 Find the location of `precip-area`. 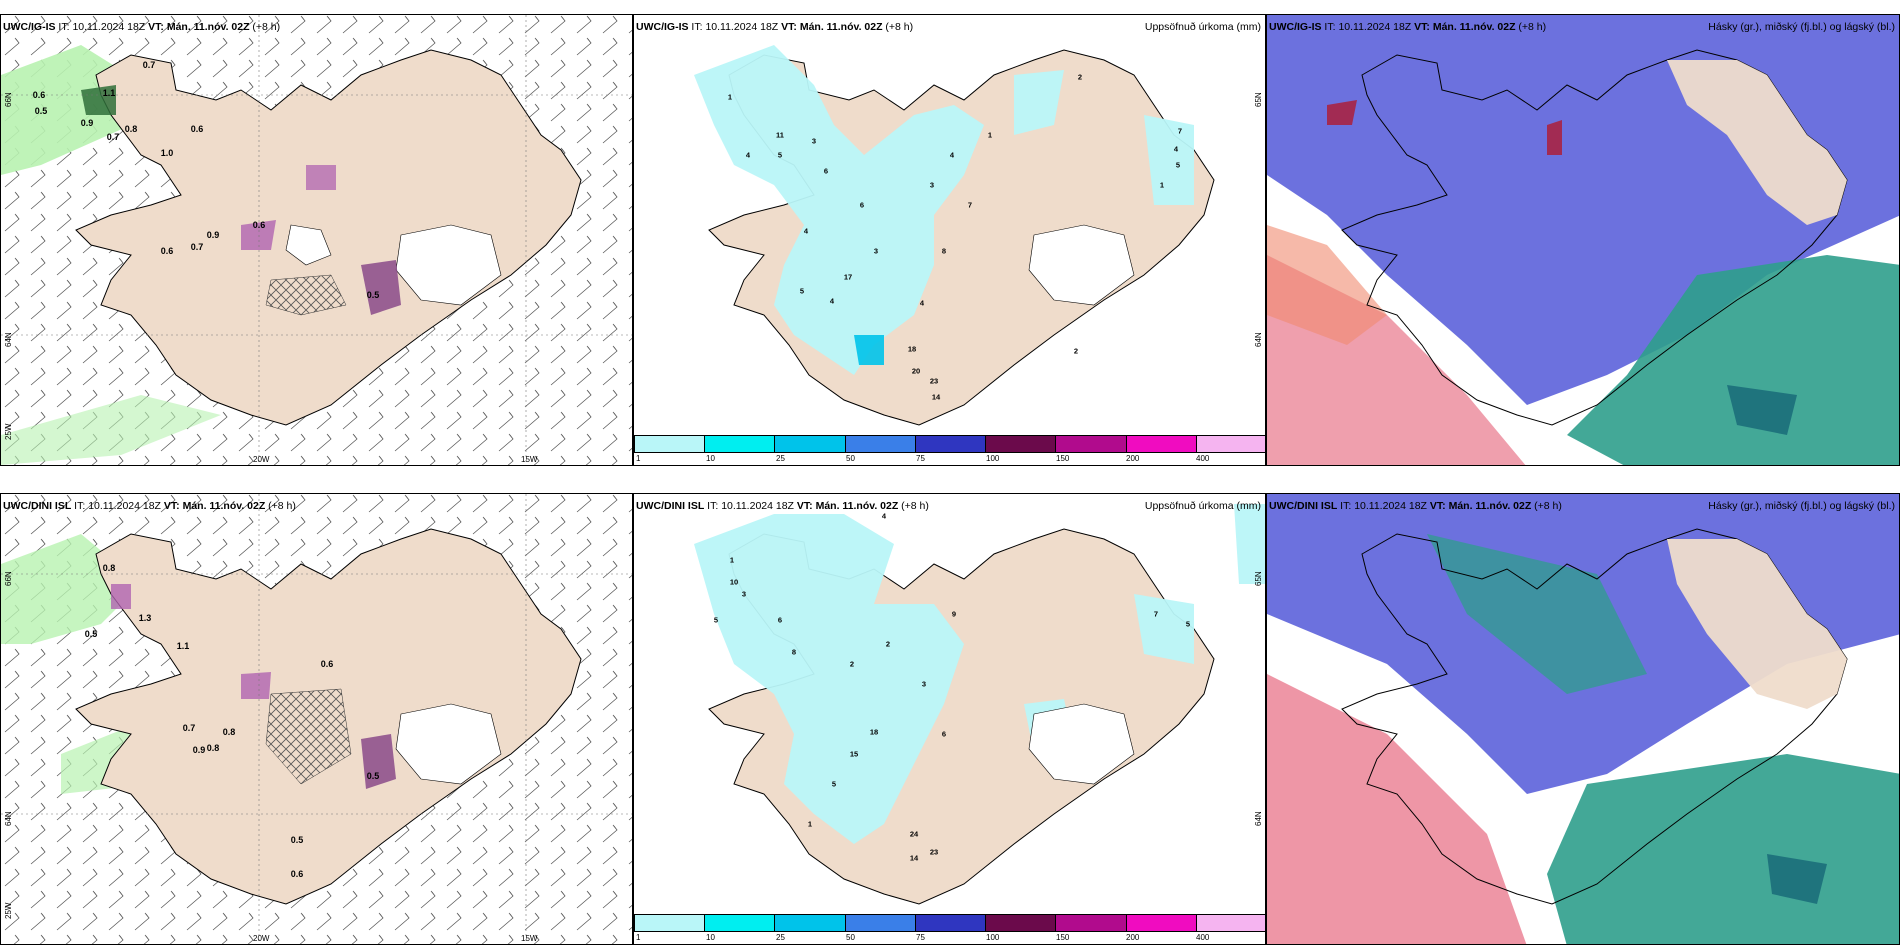

precip-area is located at coordinates (839, 210).